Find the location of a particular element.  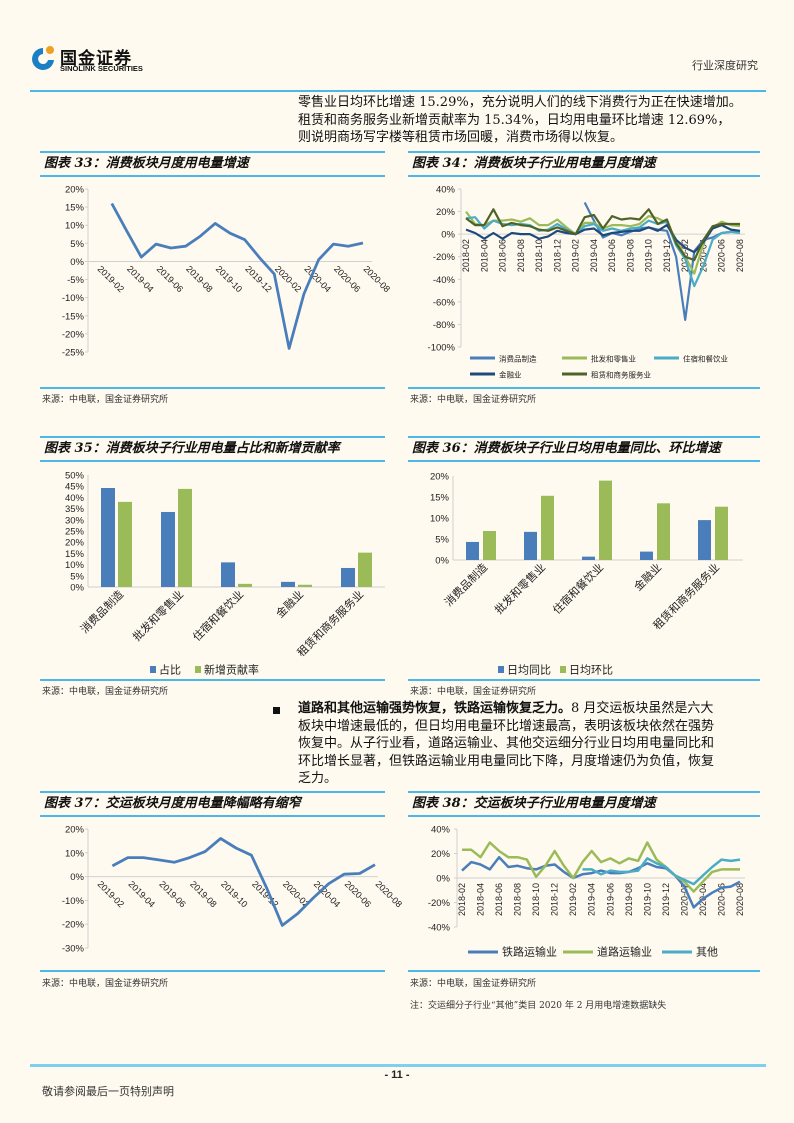

y-tick-label: -5% is located at coordinates (75, 280).